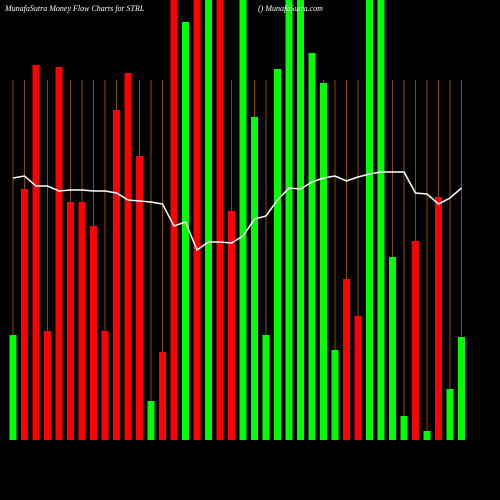  I want to click on chart-subtitle: () MunafaSutra.com, so click(290, 8).